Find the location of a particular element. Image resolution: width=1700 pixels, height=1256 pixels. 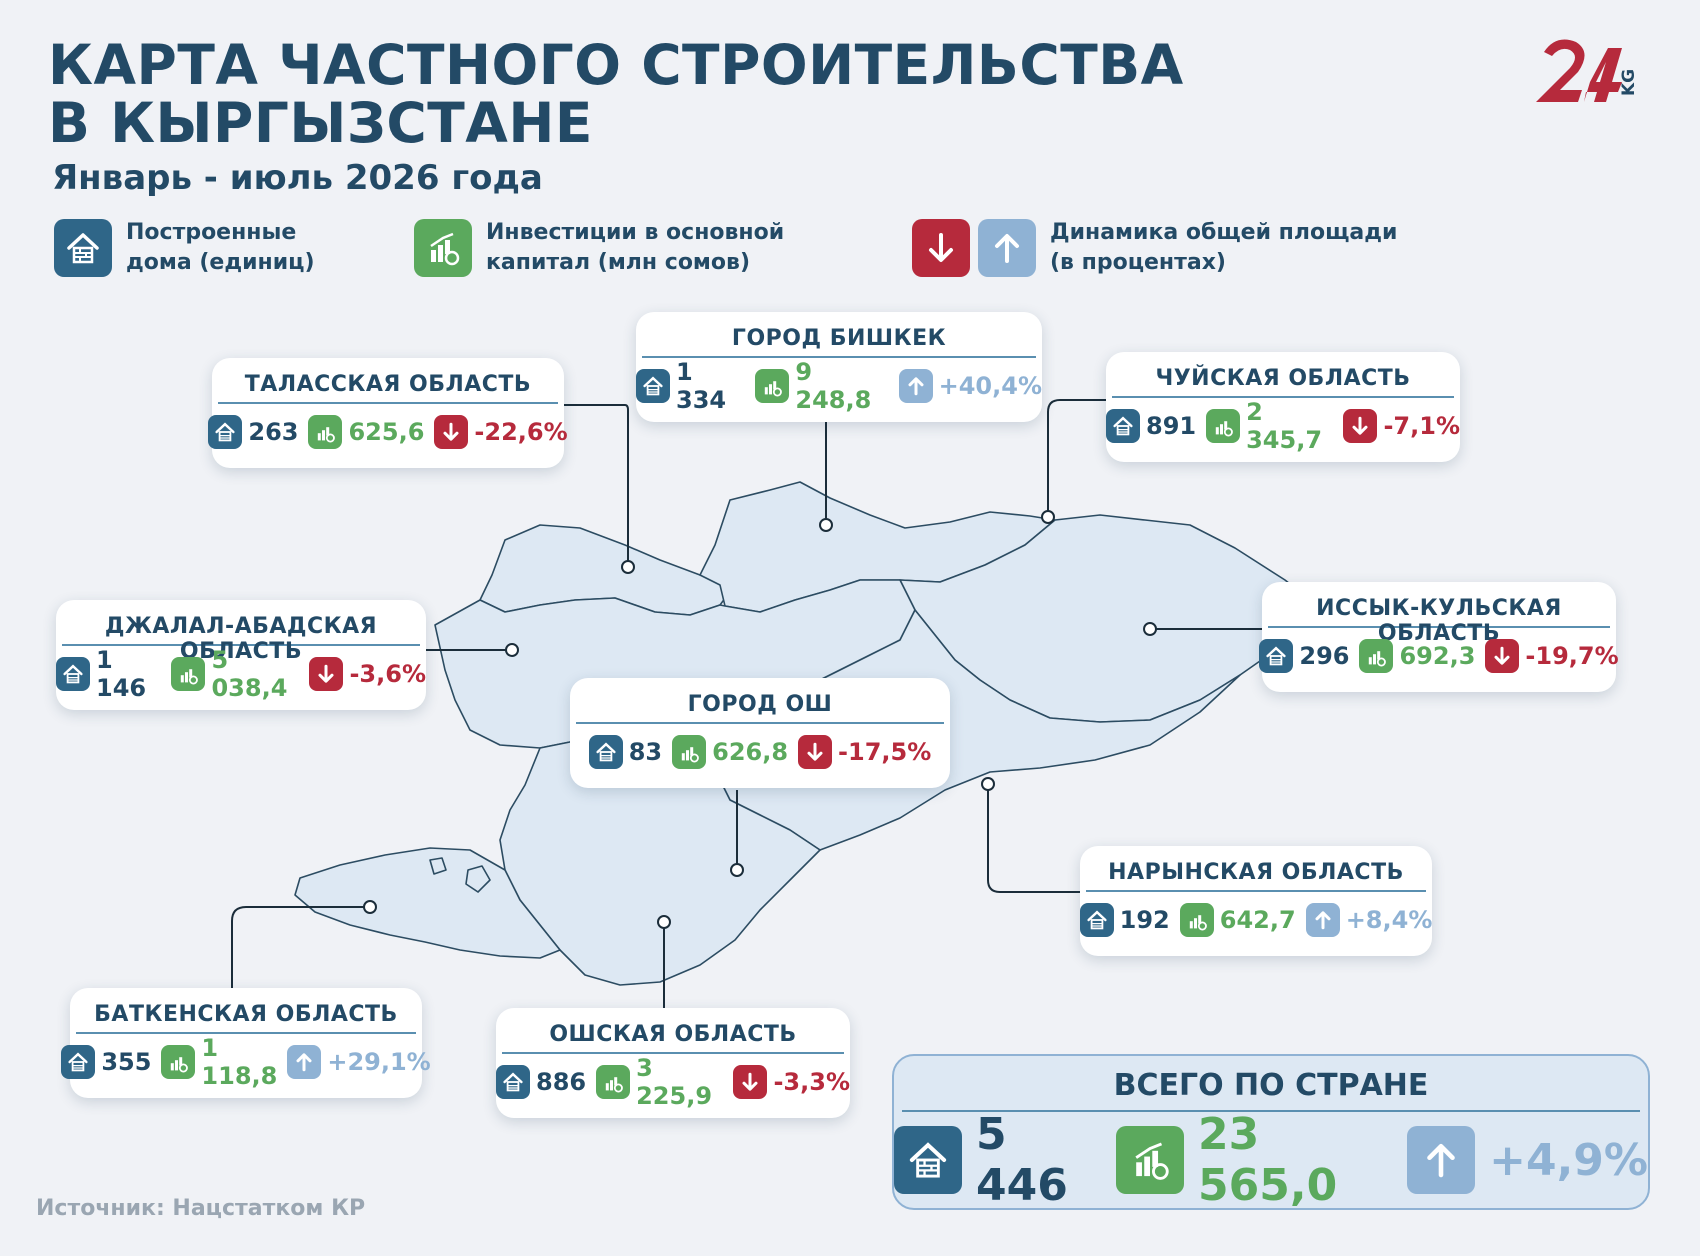

region-name: ОШСКАЯ ОБЛАСТЬ is located at coordinates (673, 1031).